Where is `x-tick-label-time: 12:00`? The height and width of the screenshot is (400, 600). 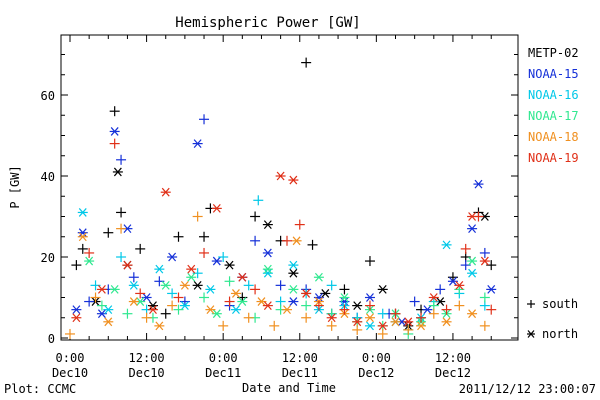 x-tick-label-time: 12:00 is located at coordinates (300, 358).